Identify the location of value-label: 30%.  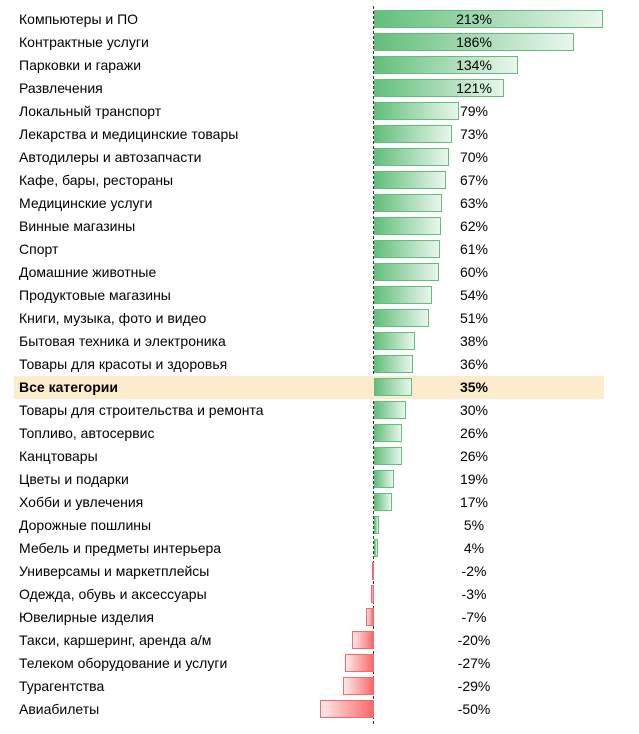
(474, 410).